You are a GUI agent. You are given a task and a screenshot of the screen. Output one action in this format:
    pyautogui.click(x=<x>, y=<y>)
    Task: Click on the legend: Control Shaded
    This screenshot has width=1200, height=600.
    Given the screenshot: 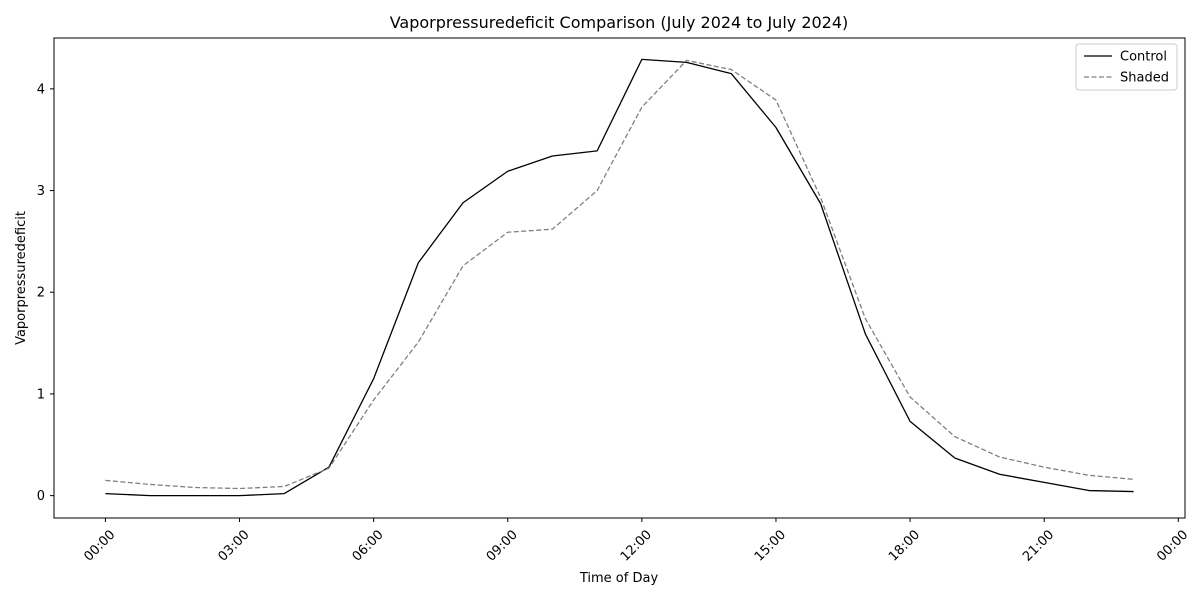 What is the action you would take?
    pyautogui.click(x=1126, y=67)
    